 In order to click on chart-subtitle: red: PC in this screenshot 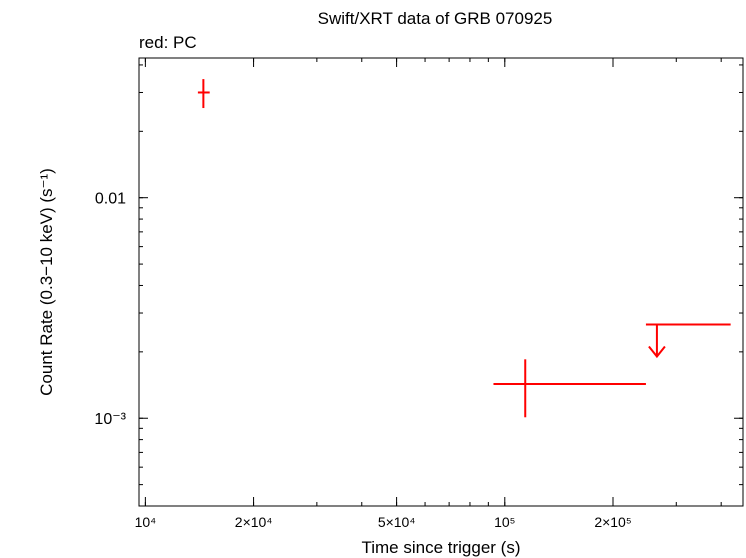, I will do `click(168, 42)`.